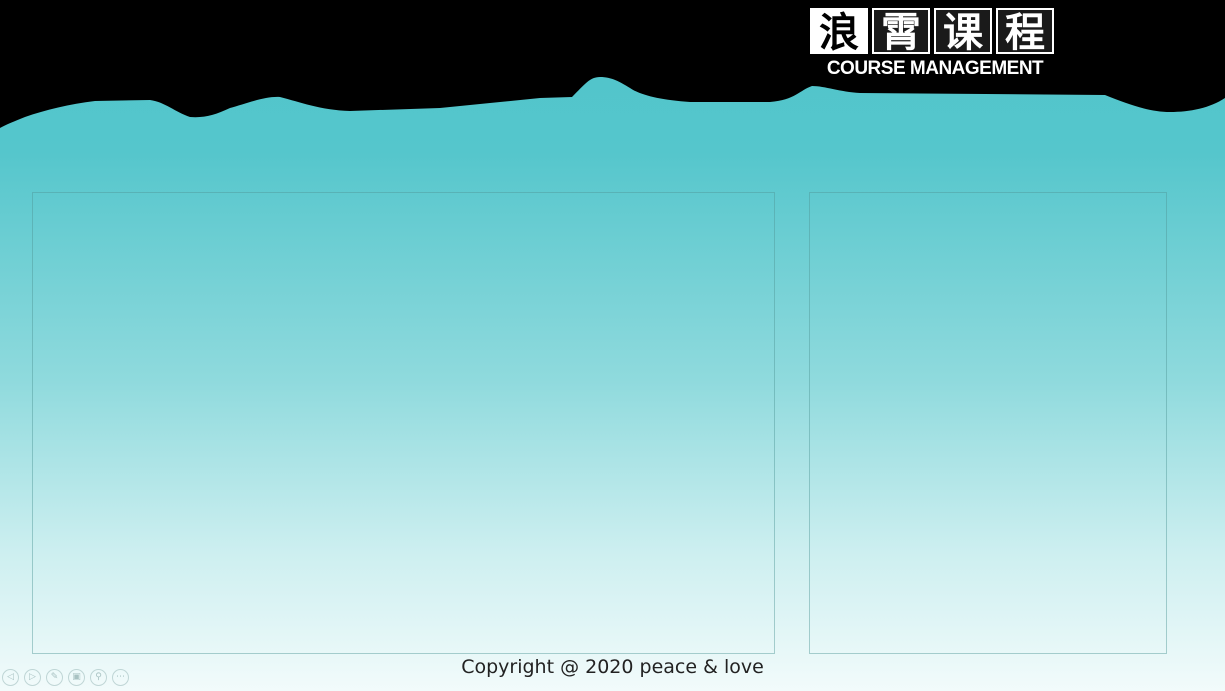 This screenshot has height=691, width=1225. What do you see at coordinates (65, 677) in the screenshot?
I see `slideshow-controls: ◁ ▷ ✎ ▣ ⚲ ⋯` at bounding box center [65, 677].